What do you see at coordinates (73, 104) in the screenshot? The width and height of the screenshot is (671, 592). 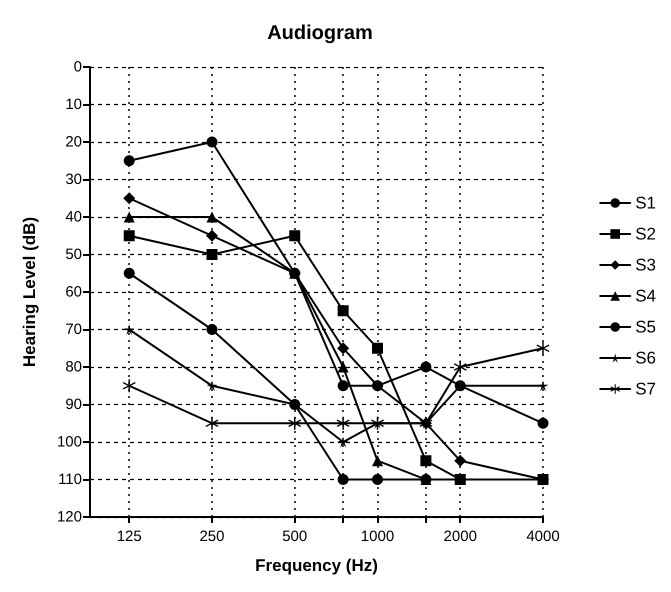 I see `y-tick-label: 10` at bounding box center [73, 104].